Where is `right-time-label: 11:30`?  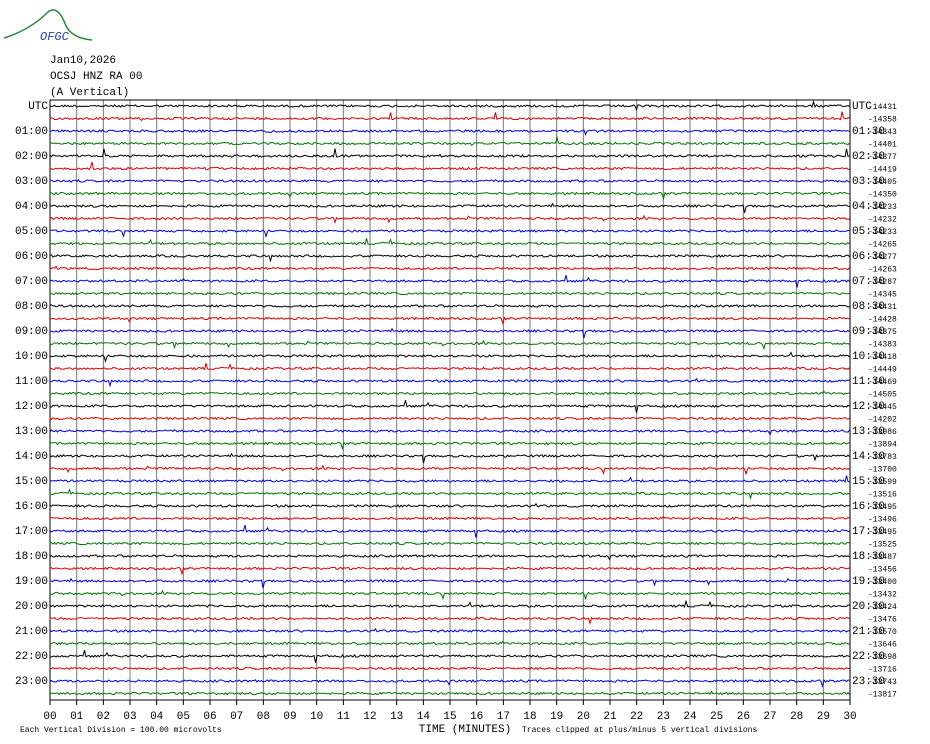 right-time-label: 11:30 is located at coordinates (868, 382).